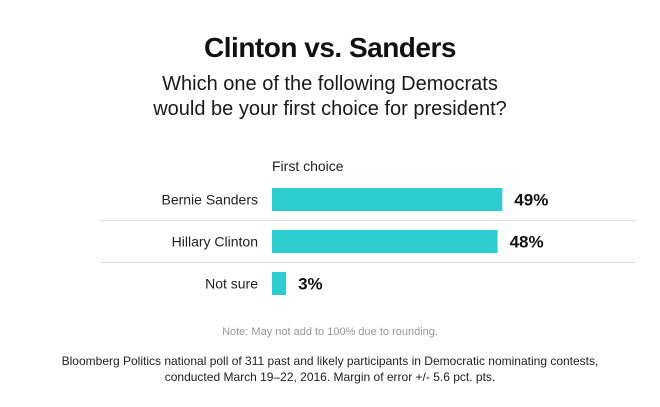 This screenshot has height=407, width=660. Describe the element at coordinates (531, 200) in the screenshot. I see `value-label: 49%` at that location.